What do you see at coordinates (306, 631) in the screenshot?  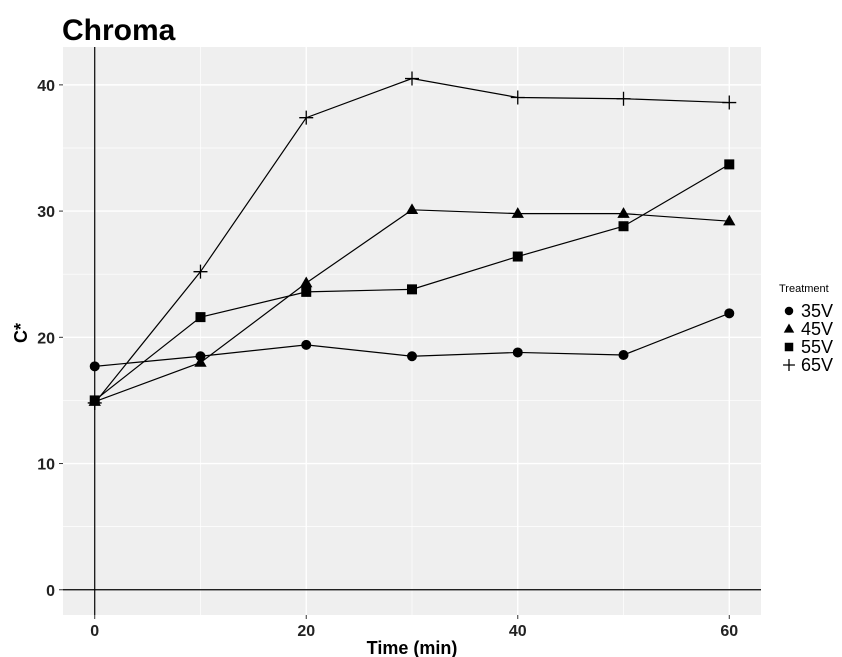 I see `x-tick-label: 20` at bounding box center [306, 631].